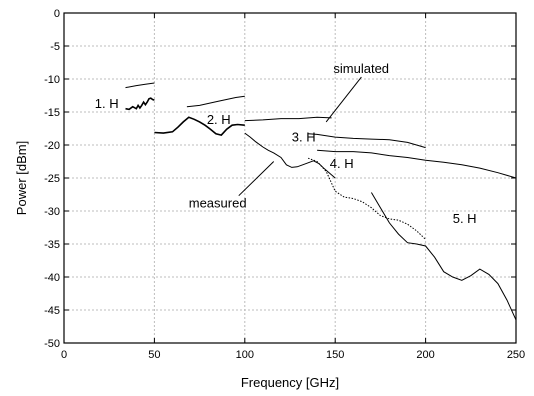  I want to click on x-tick-label: 50, so click(154, 355).